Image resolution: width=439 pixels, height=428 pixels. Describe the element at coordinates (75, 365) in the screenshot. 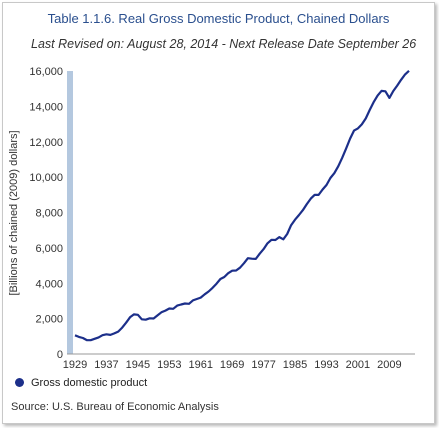

I see `x-tick-label: 1929` at that location.